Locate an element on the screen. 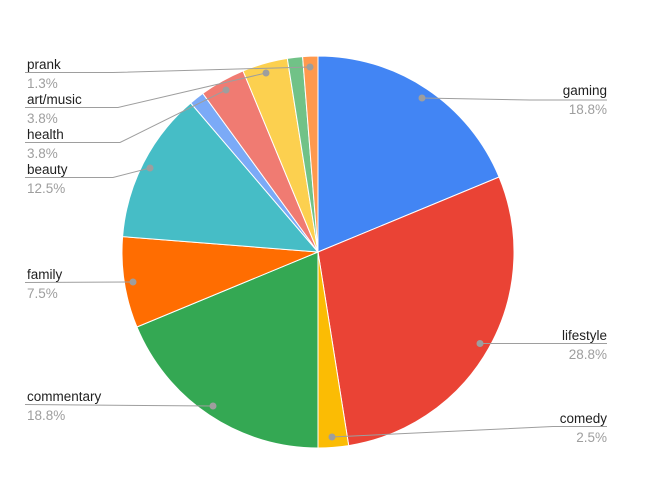 The height and width of the screenshot is (480, 658). slice-label-health: health is located at coordinates (45, 134).